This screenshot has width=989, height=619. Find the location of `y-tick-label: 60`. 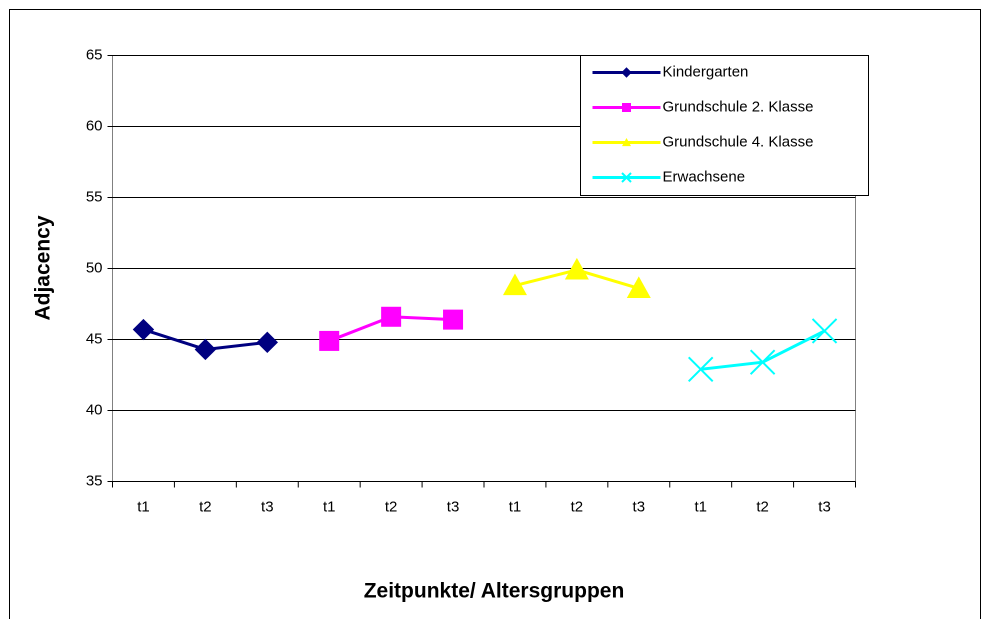

y-tick-label: 60 is located at coordinates (94, 125).